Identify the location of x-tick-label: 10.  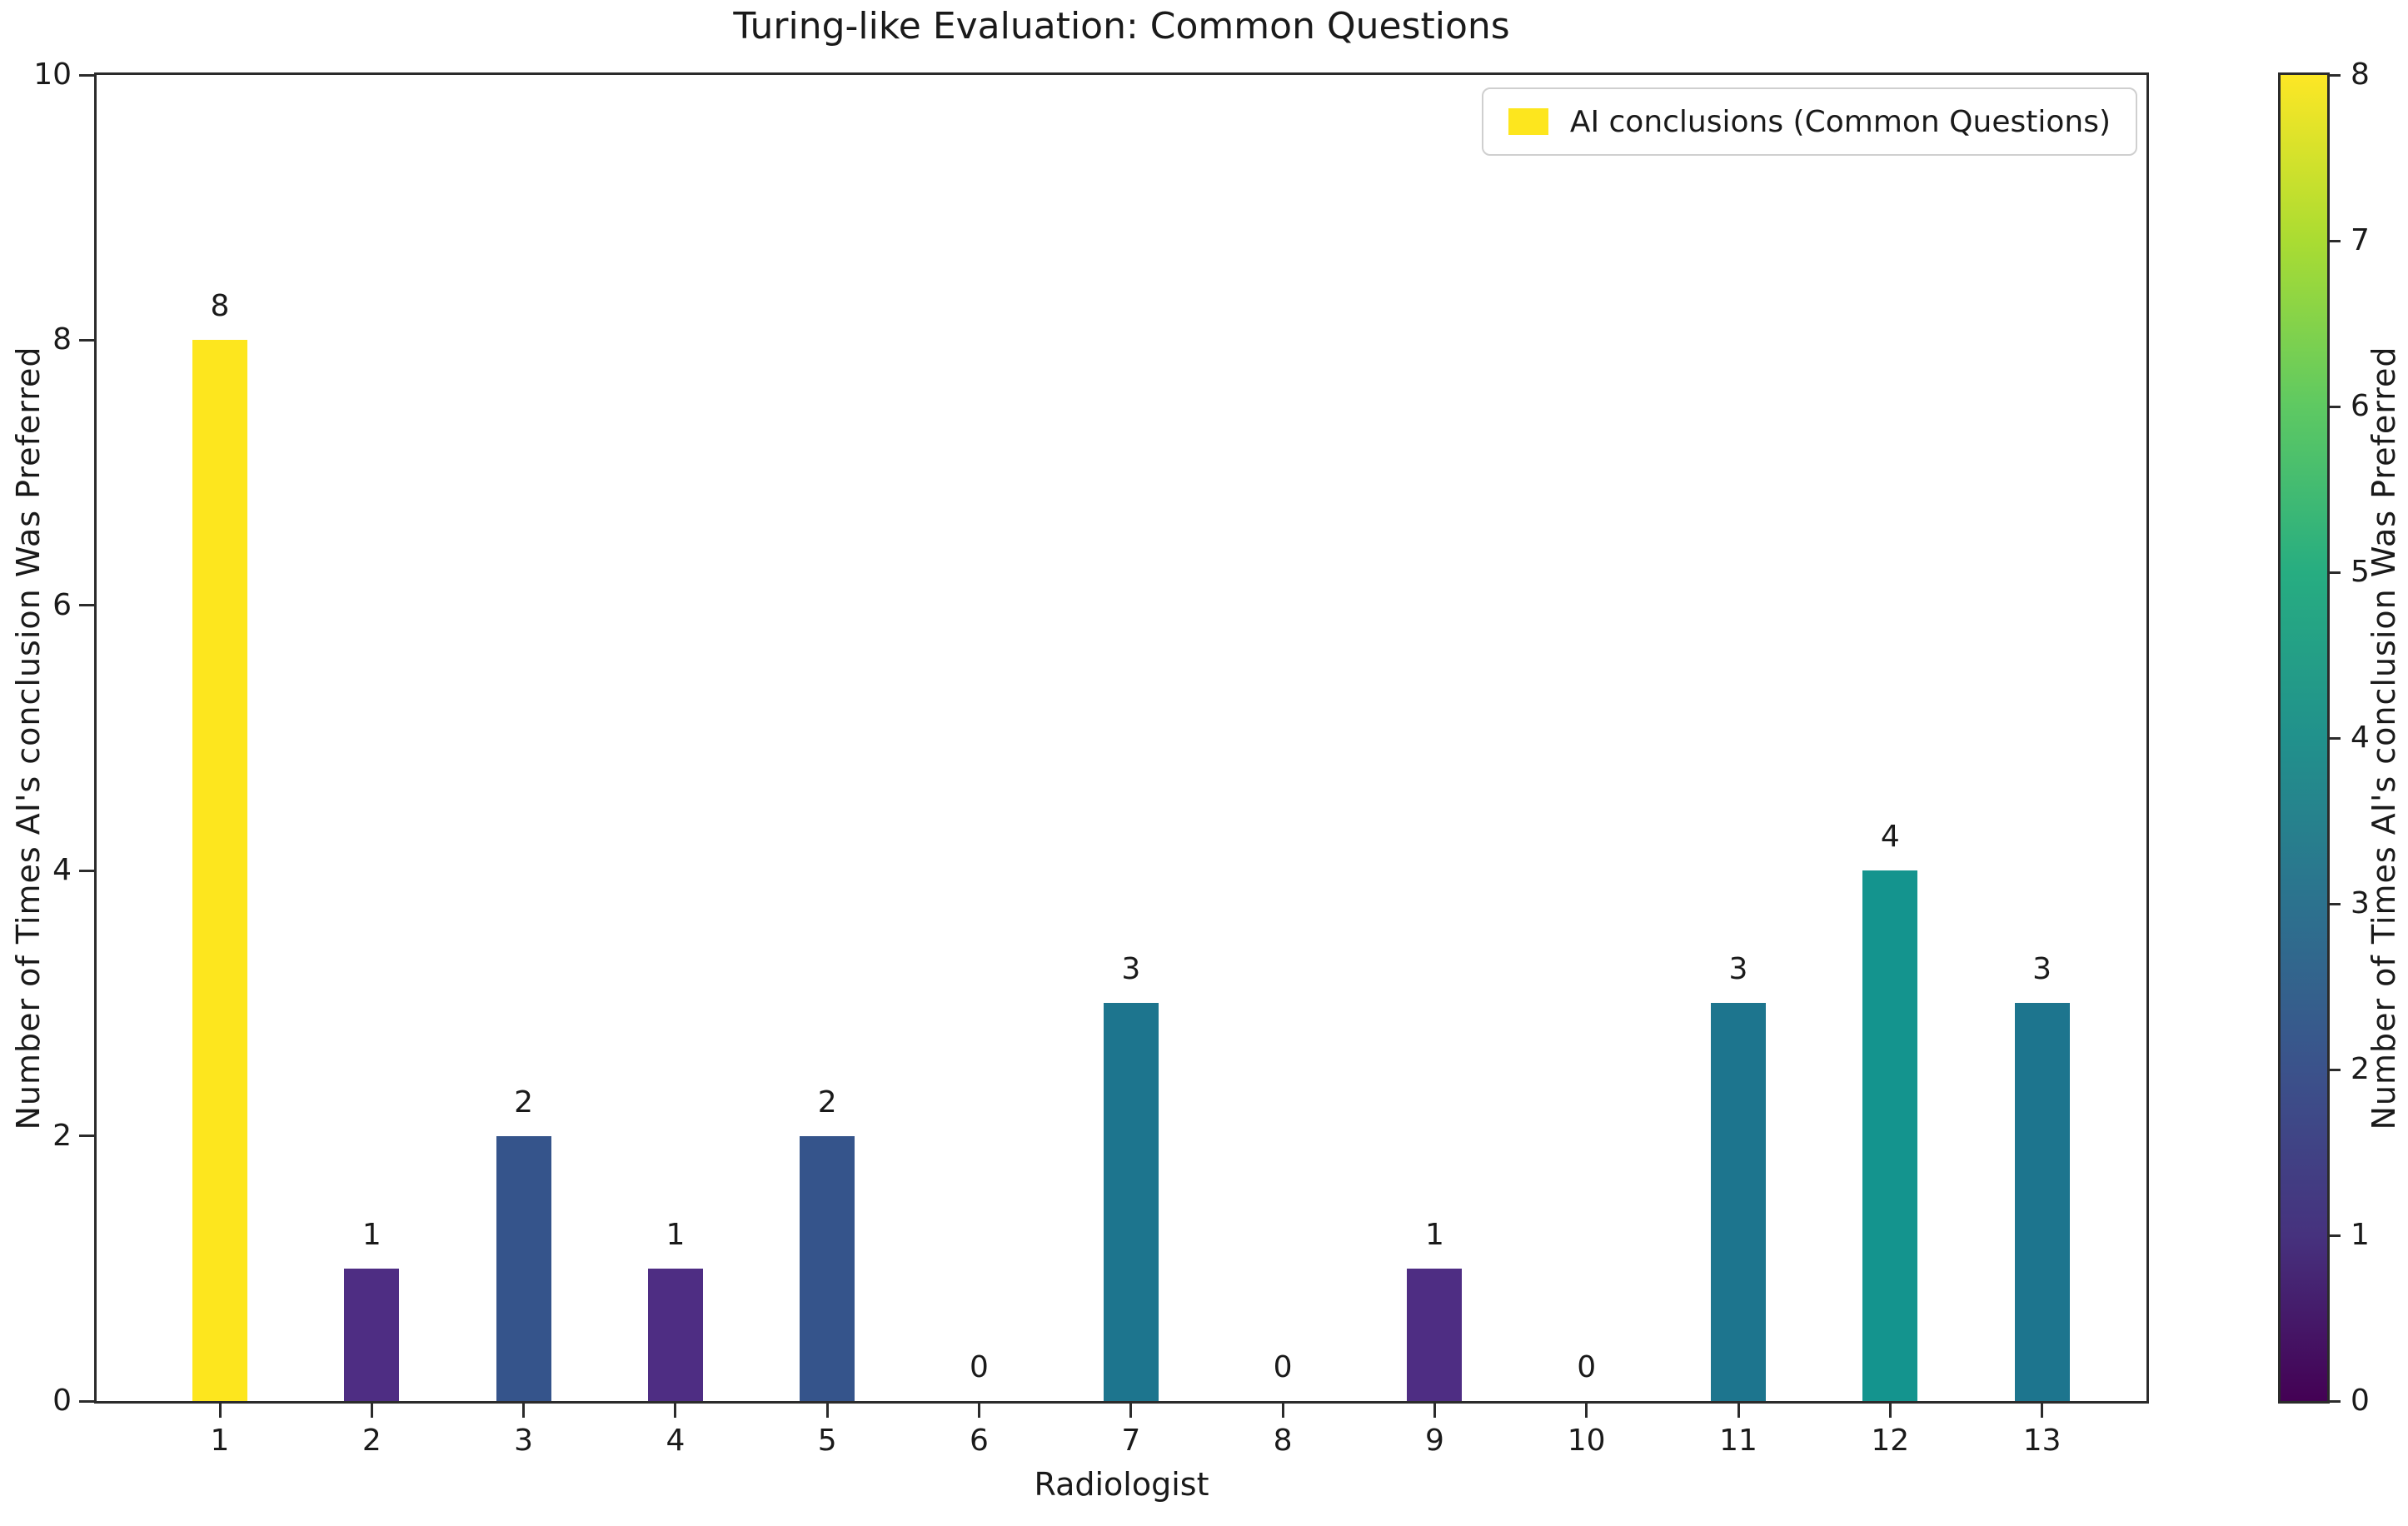
(1586, 1441).